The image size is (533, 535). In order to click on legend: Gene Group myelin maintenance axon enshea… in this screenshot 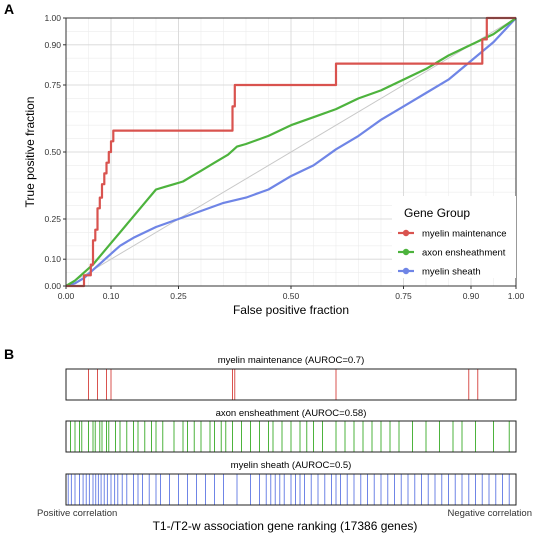, I will do `click(454, 237)`.